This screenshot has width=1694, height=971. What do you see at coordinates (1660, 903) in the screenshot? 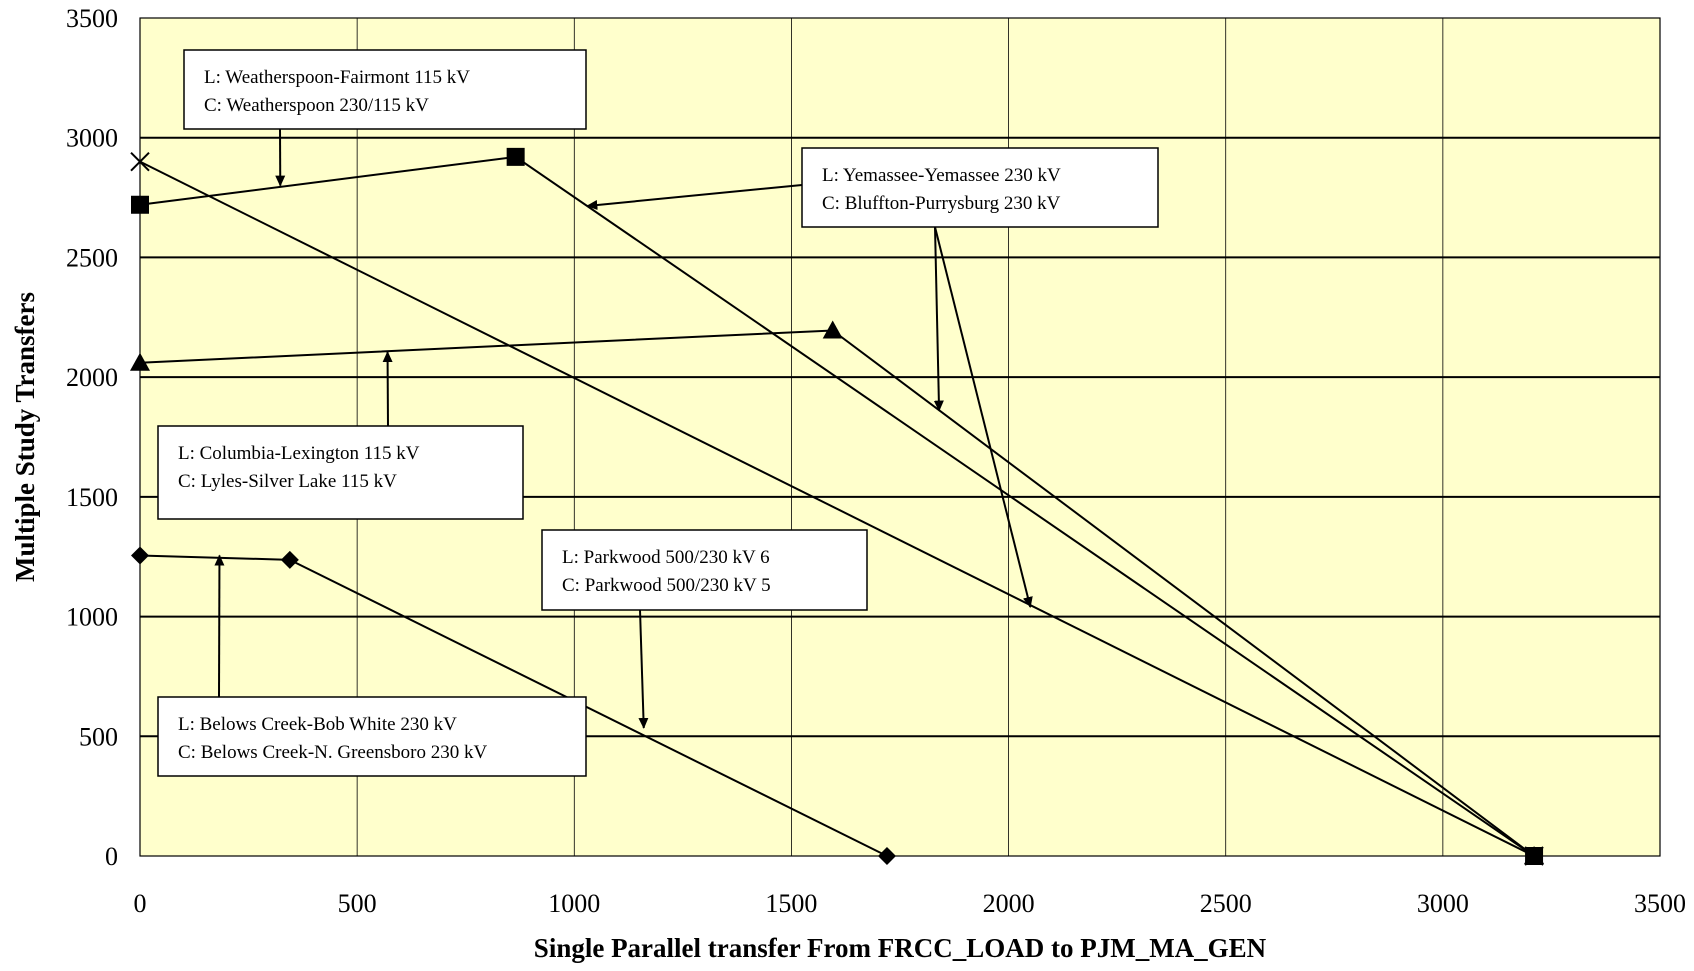
I see `x-tick-label: 3500` at bounding box center [1660, 903].